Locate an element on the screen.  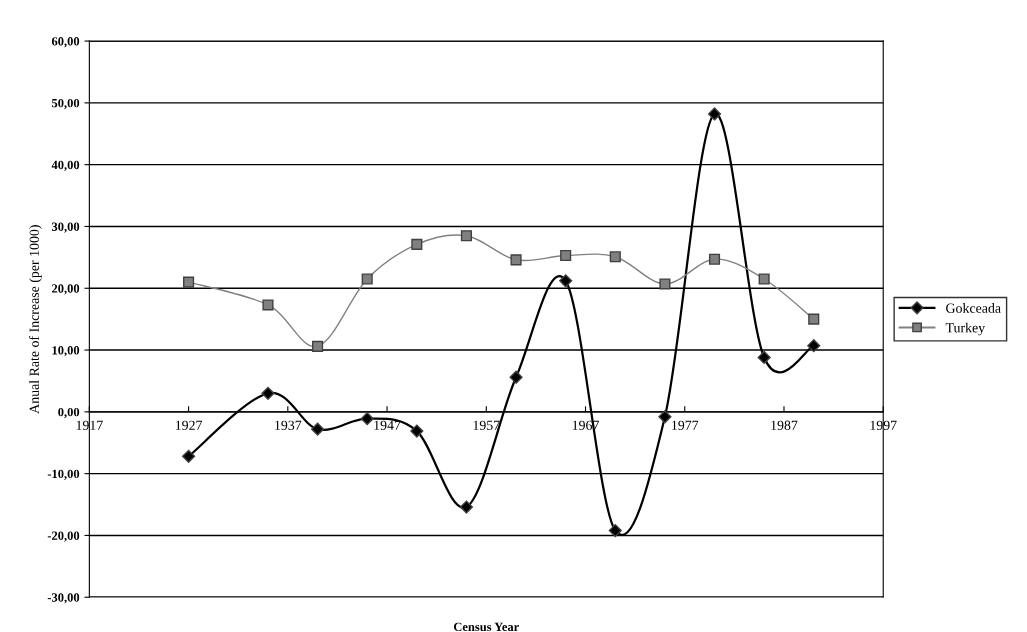
x-tick-label: 1937 is located at coordinates (288, 425).